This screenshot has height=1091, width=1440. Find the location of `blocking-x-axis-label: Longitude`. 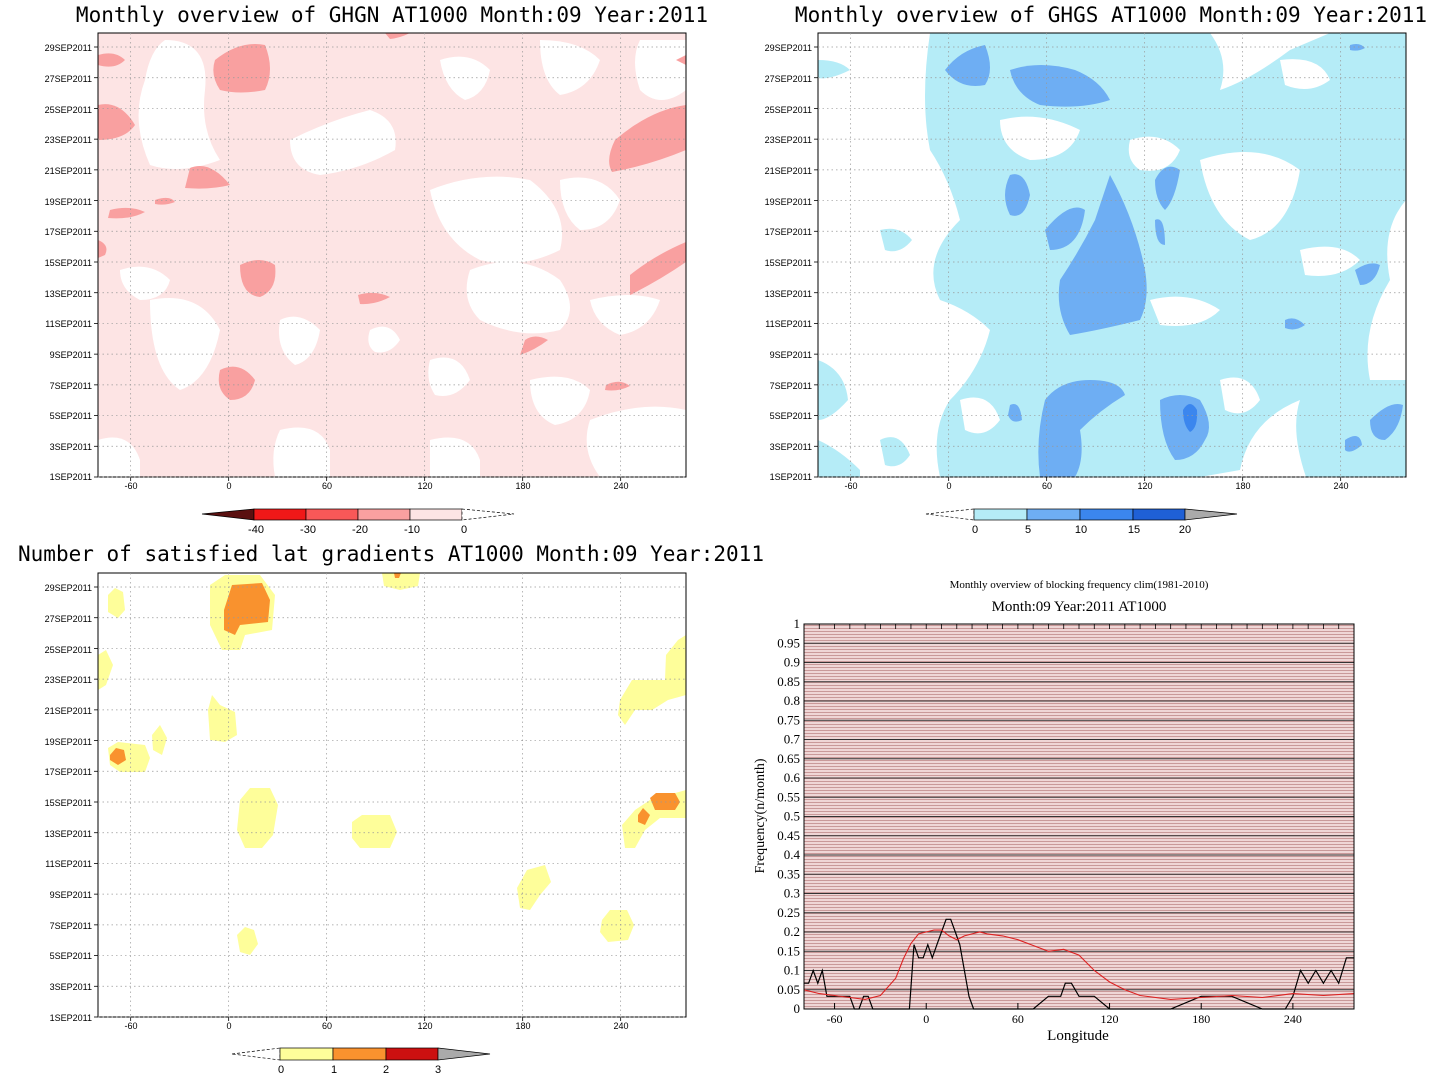

blocking-x-axis-label: Longitude is located at coordinates (1078, 1036).